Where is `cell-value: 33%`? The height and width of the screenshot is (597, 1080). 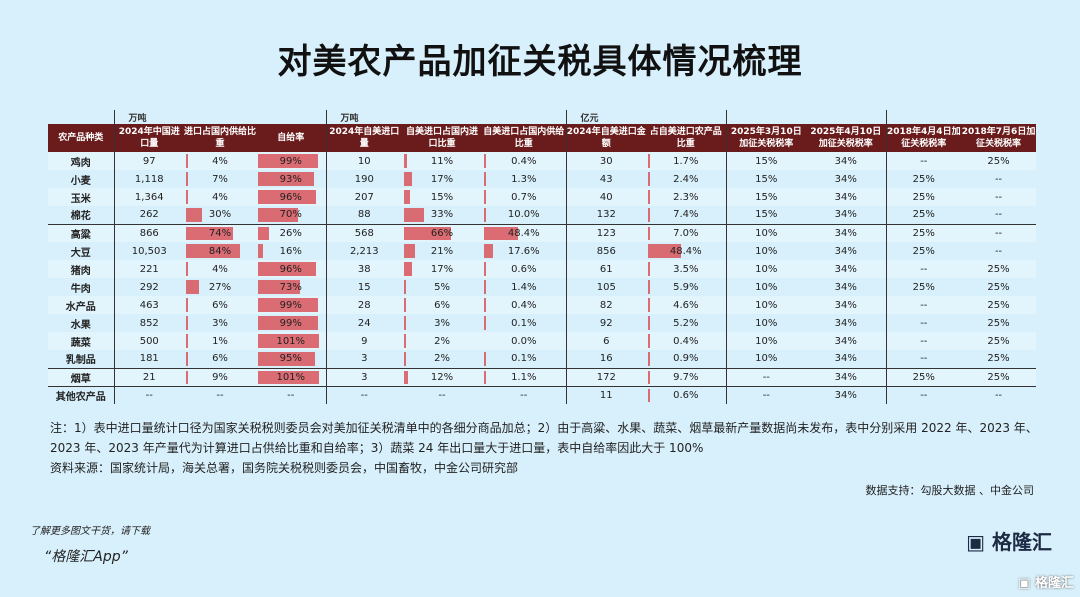 cell-value: 33% is located at coordinates (442, 215).